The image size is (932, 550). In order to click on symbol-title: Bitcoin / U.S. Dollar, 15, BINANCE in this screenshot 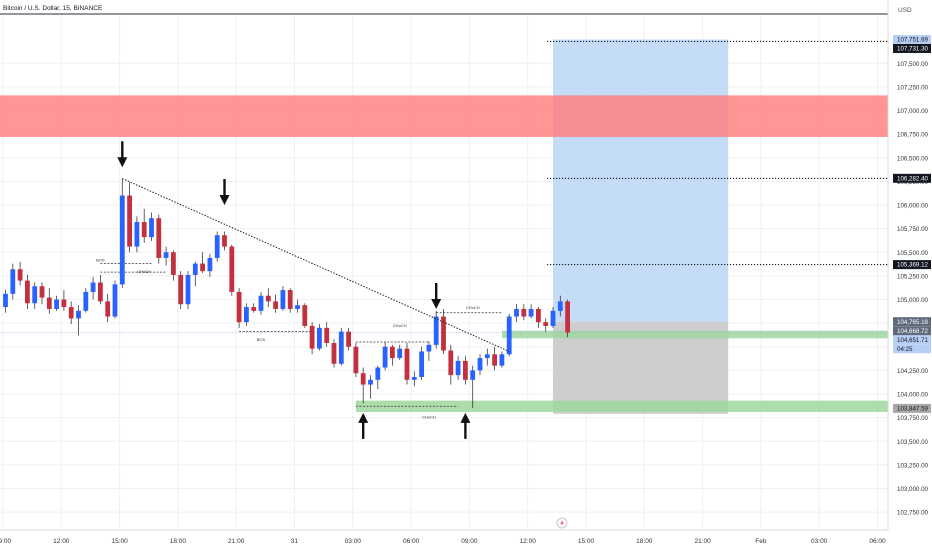, I will do `click(53, 8)`.